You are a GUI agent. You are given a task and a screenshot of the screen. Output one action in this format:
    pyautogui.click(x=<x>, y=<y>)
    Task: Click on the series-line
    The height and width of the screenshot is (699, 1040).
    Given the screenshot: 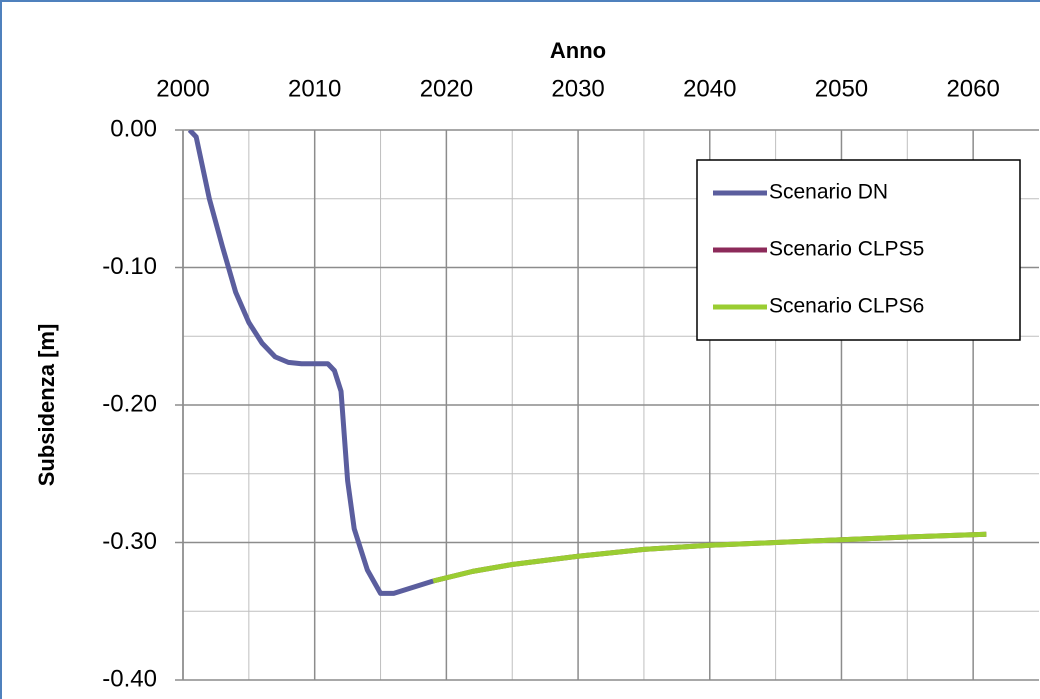 What is the action you would take?
    pyautogui.click(x=709, y=557)
    